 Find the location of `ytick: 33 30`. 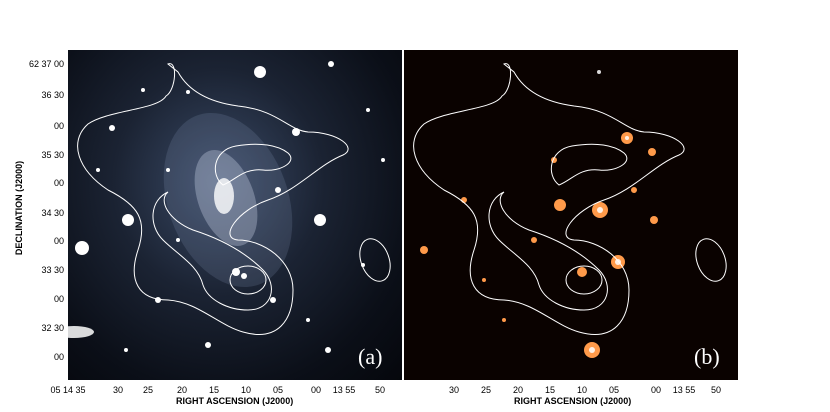

ytick: 33 30 is located at coordinates (52, 270).